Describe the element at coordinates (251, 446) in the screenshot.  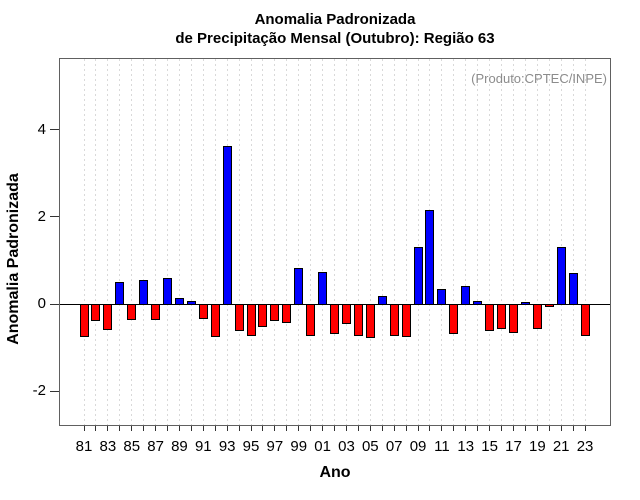
I see `x-tick-label-1995: 95` at that location.